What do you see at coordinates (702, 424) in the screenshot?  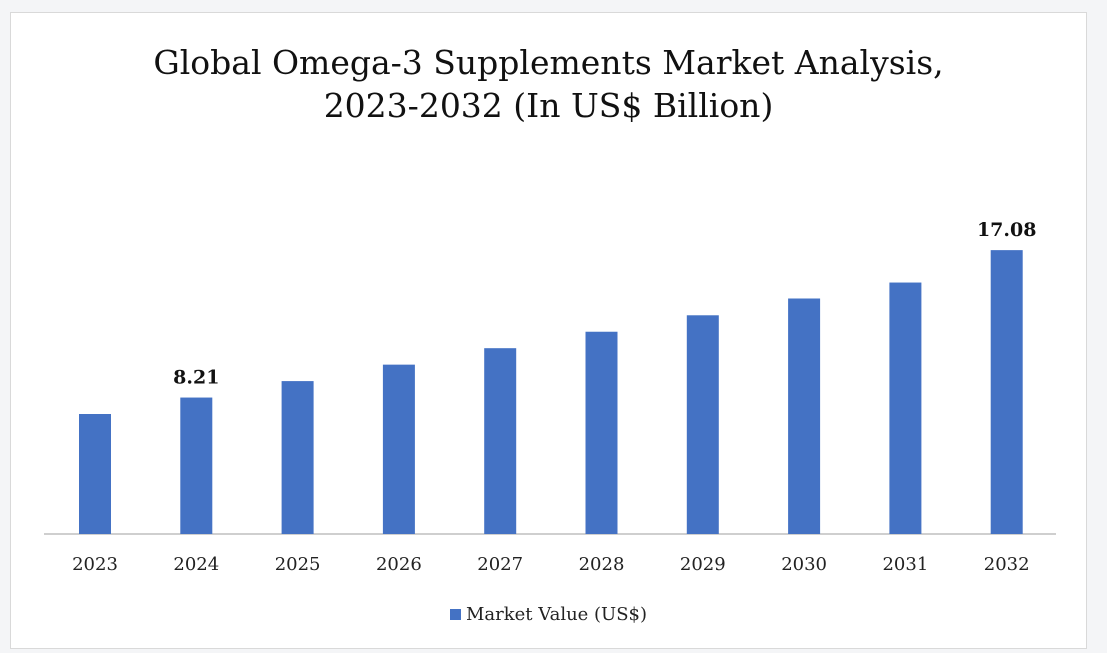 I see `bar-2029` at bounding box center [702, 424].